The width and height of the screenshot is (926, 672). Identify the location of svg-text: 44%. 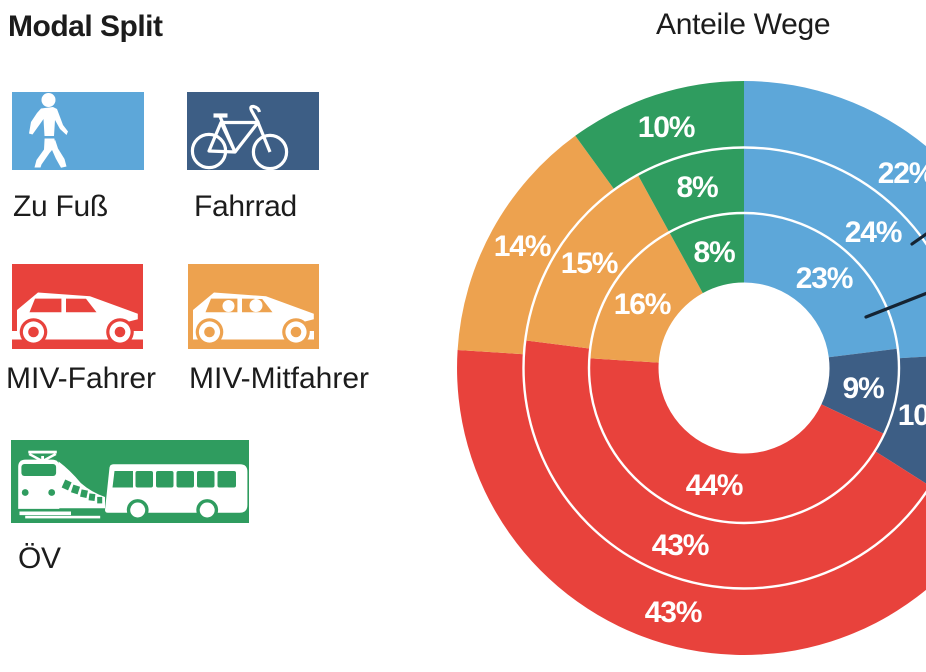
(714, 485).